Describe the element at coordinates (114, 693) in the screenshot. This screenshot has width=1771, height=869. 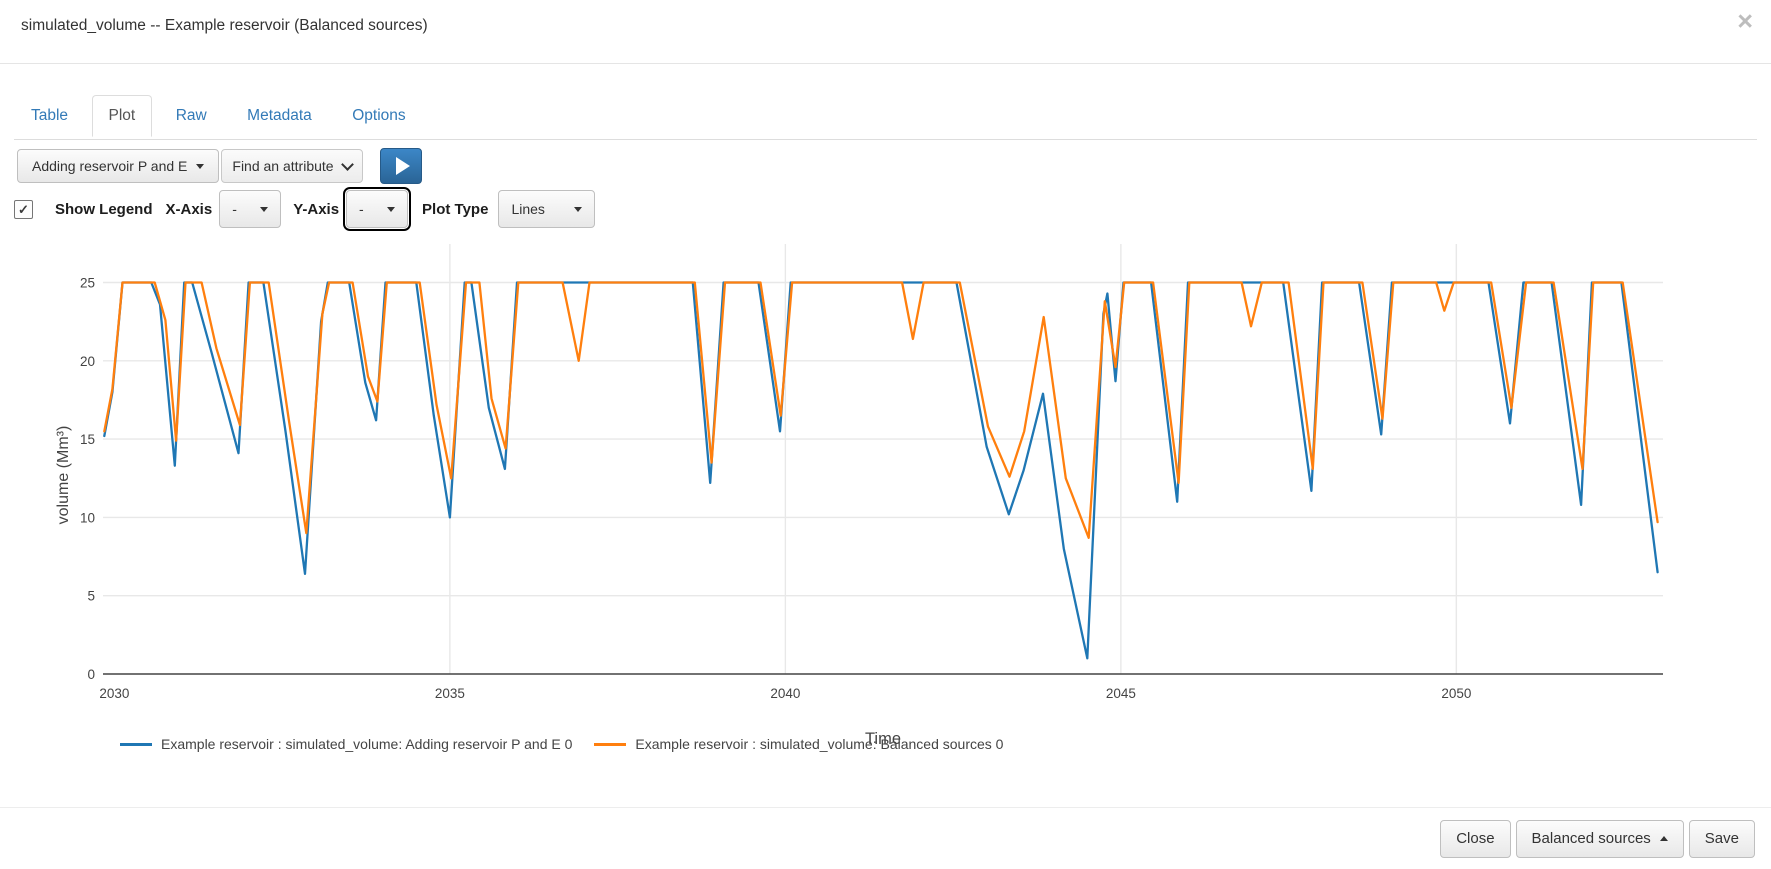
I see `svg-text: 2030` at that location.